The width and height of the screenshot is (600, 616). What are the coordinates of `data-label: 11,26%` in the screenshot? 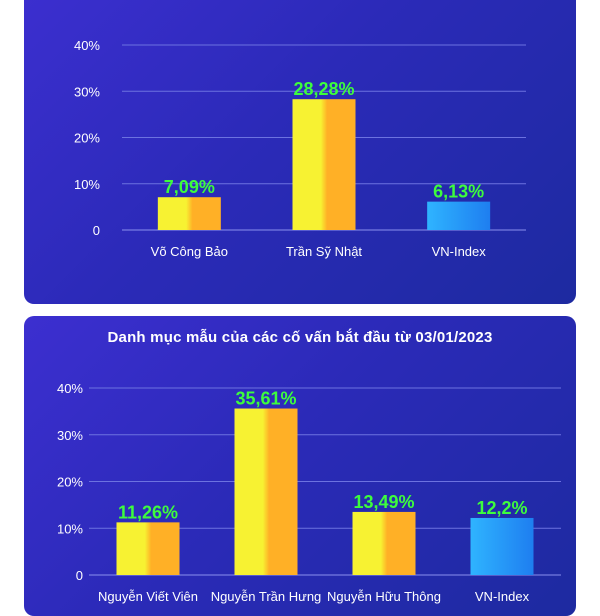 It's located at (148, 512).